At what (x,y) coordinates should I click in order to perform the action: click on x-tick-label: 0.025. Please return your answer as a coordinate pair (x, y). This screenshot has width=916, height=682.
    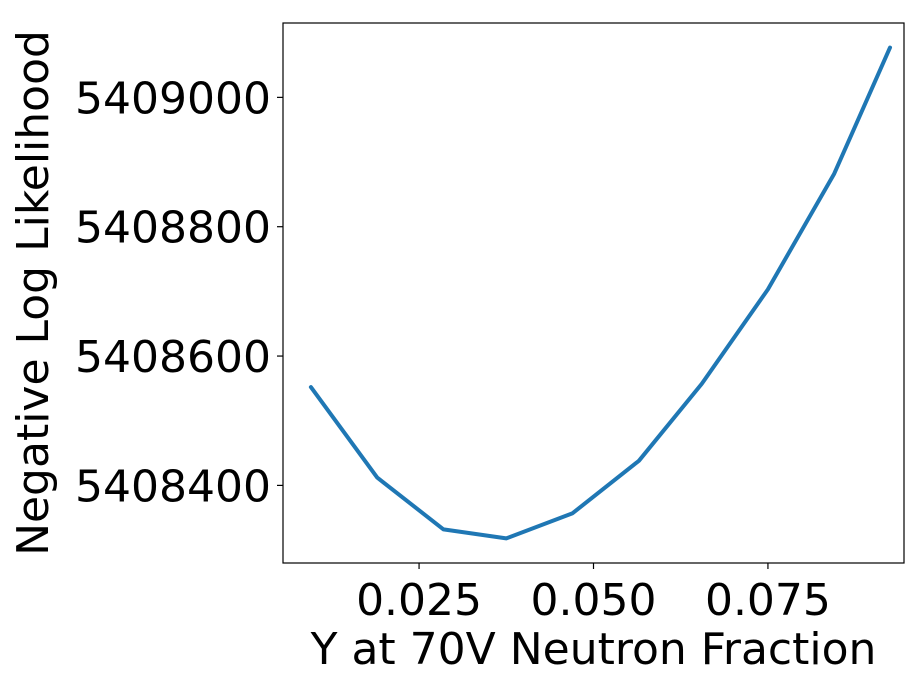
    Looking at the image, I should click on (419, 600).